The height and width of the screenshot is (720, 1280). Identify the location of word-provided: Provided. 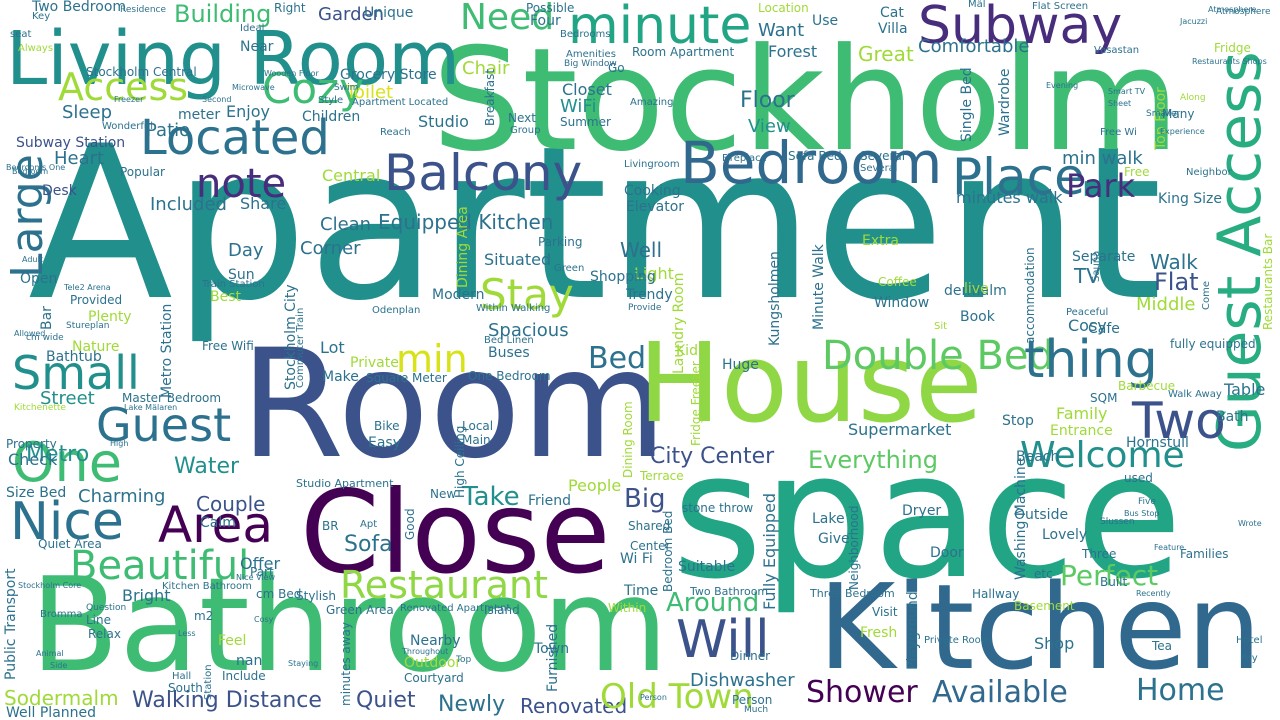
(96, 300).